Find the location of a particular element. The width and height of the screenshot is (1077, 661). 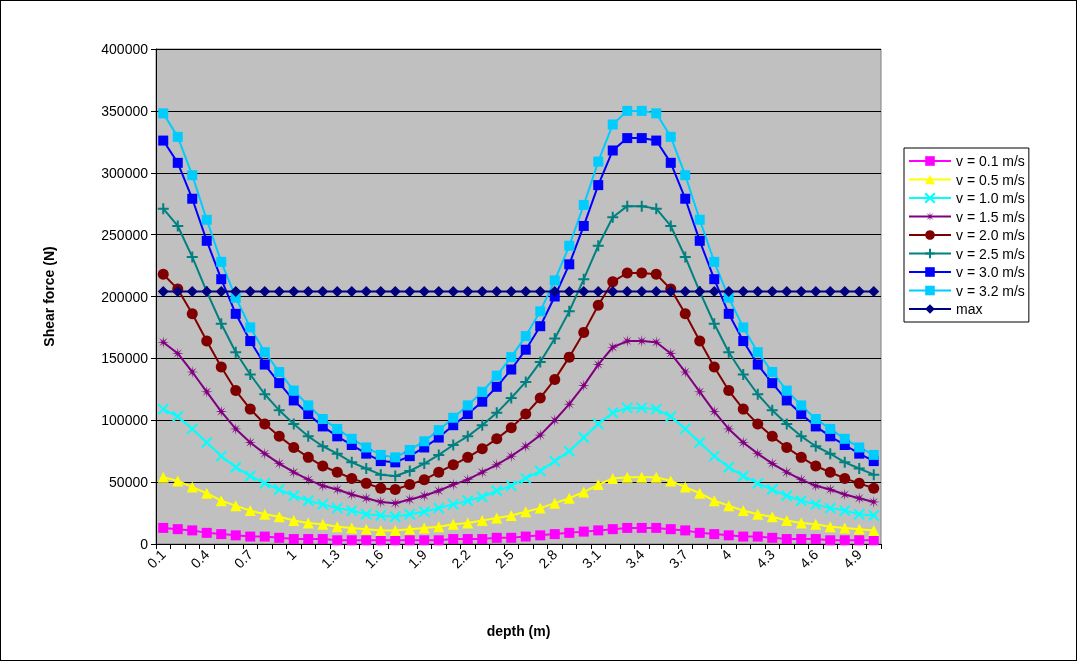

y-tick-label: 400000 is located at coordinates (125, 49).